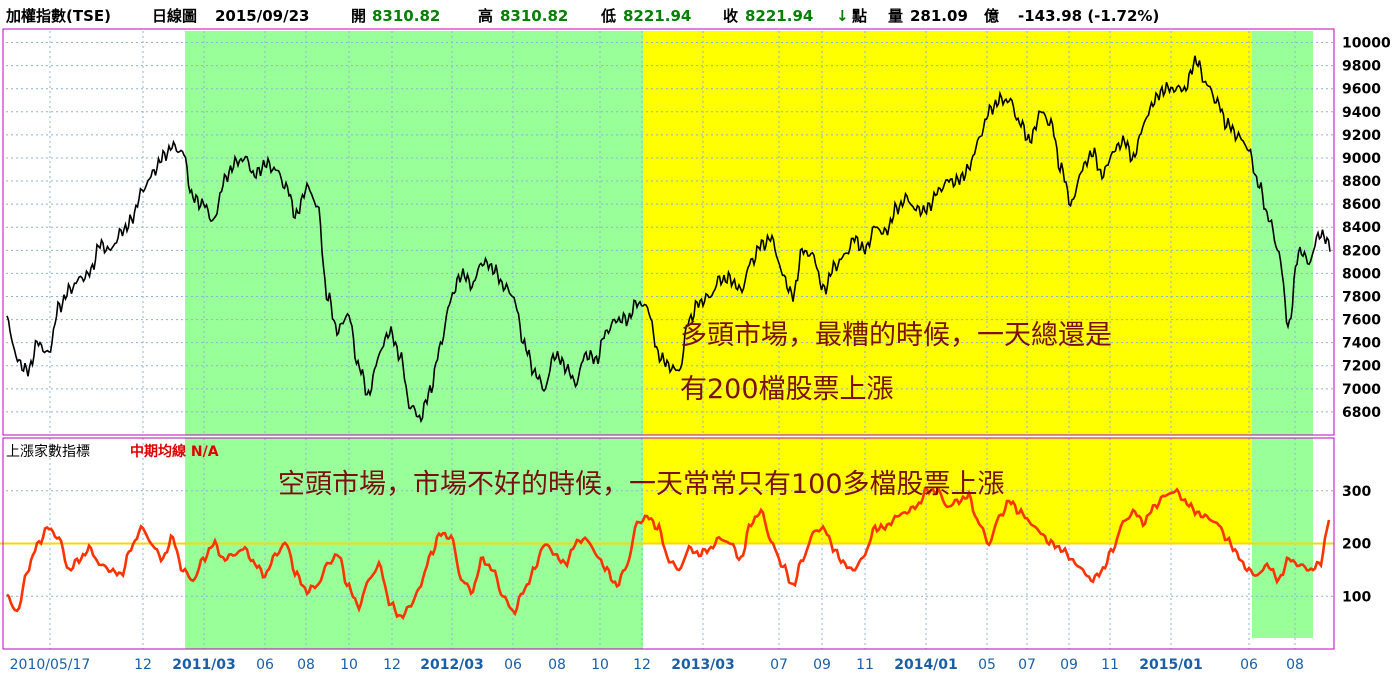 The image size is (1395, 678). I want to click on price-y-tick: 9800, so click(1361, 67).